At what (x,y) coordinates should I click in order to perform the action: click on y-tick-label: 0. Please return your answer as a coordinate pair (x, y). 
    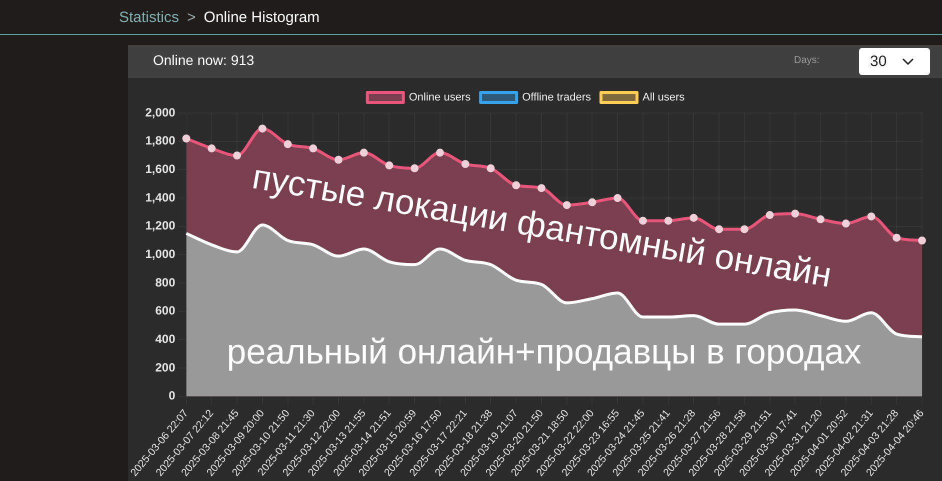
    Looking at the image, I should click on (172, 395).